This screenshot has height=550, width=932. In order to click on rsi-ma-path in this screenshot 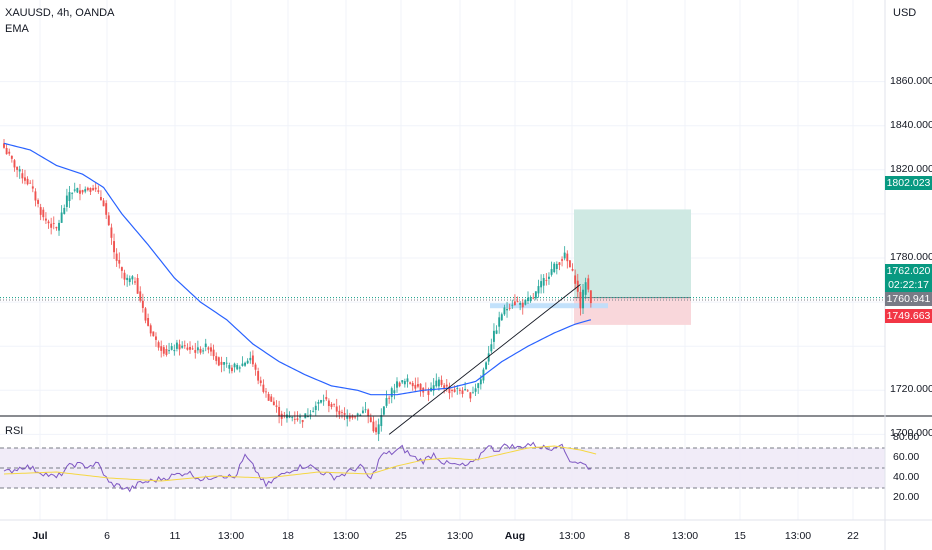, I will do `click(300, 463)`.